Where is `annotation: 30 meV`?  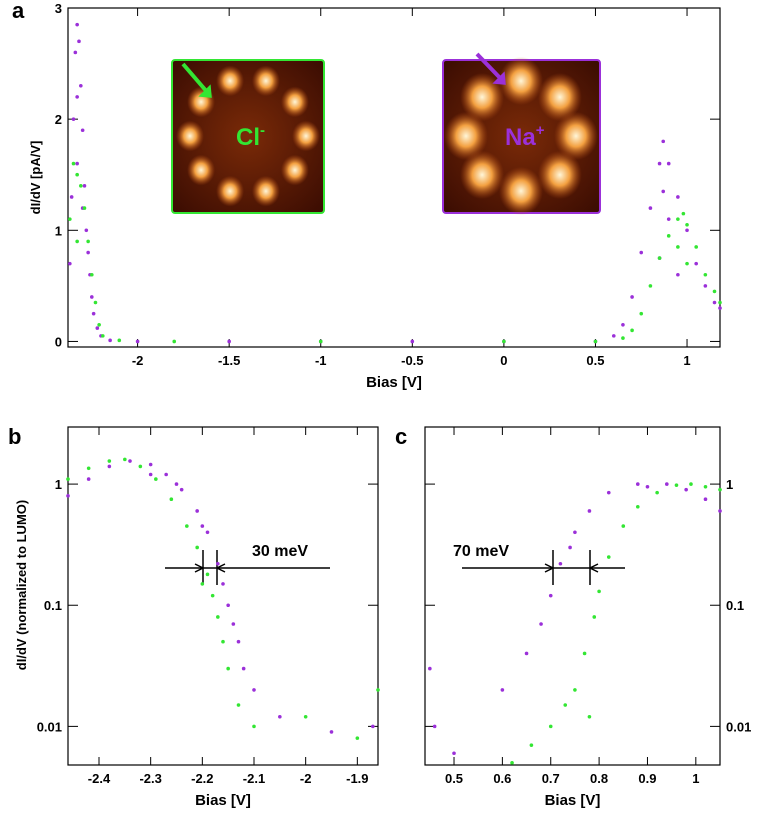
annotation: 30 meV is located at coordinates (280, 551).